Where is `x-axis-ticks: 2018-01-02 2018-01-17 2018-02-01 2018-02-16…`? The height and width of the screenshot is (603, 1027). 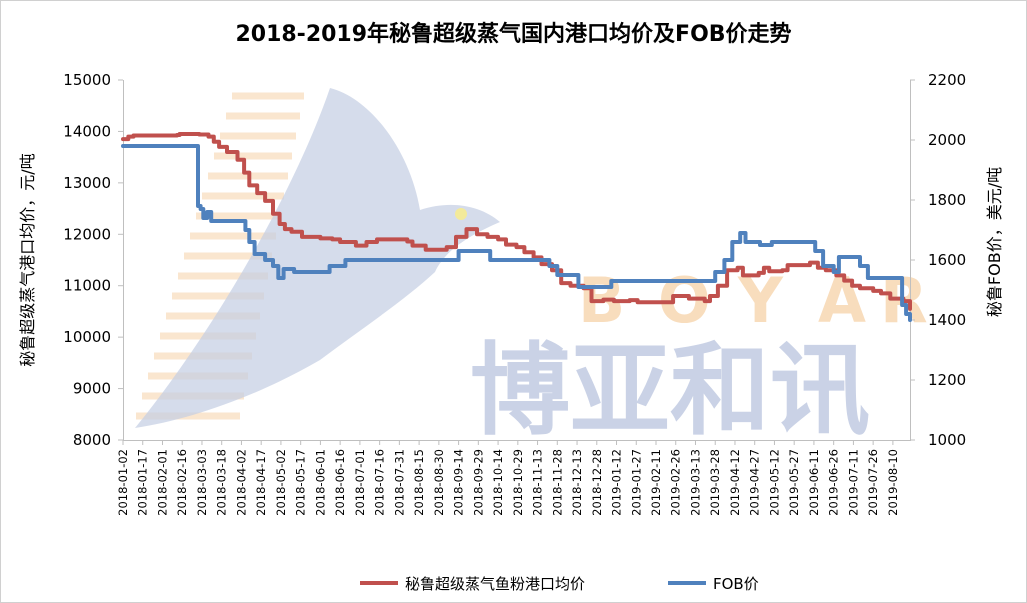
x-axis-ticks: 2018-01-02 2018-01-17 2018-02-01 2018-02-16… is located at coordinates (508, 478).